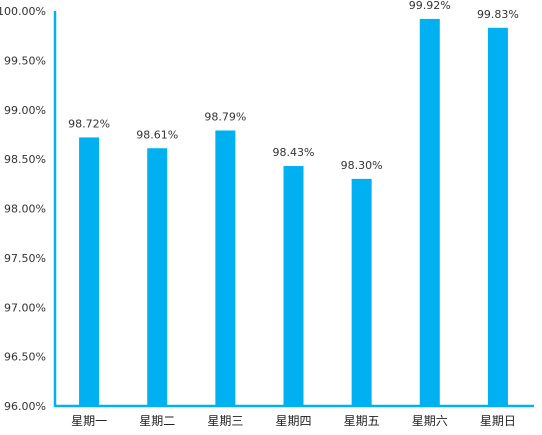 The width and height of the screenshot is (542, 435). What do you see at coordinates (225, 116) in the screenshot?
I see `data-label: 98.79%` at bounding box center [225, 116].